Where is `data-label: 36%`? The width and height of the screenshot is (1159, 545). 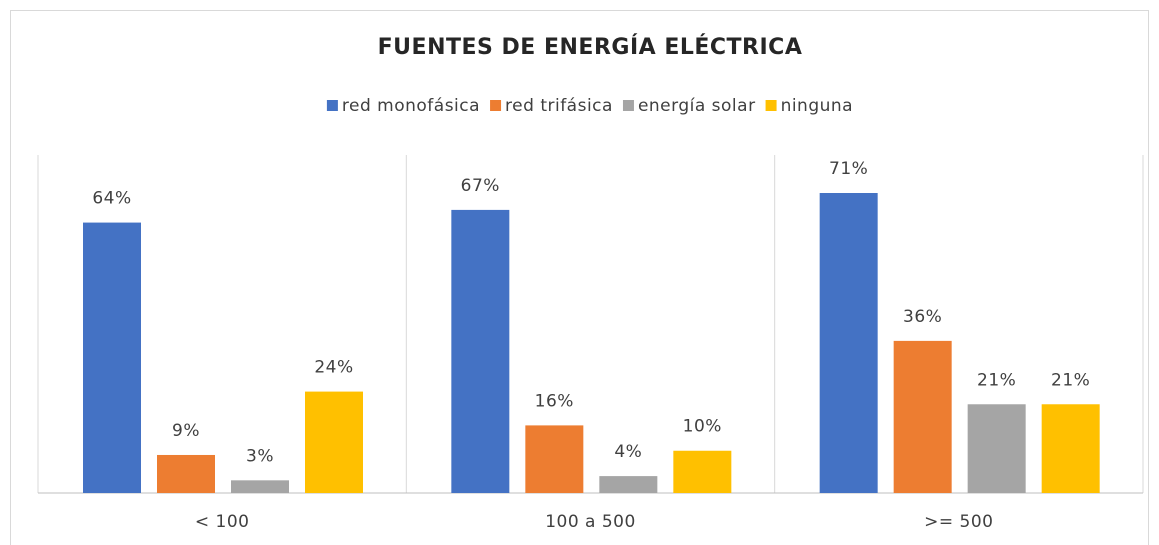 data-label: 36% is located at coordinates (922, 317).